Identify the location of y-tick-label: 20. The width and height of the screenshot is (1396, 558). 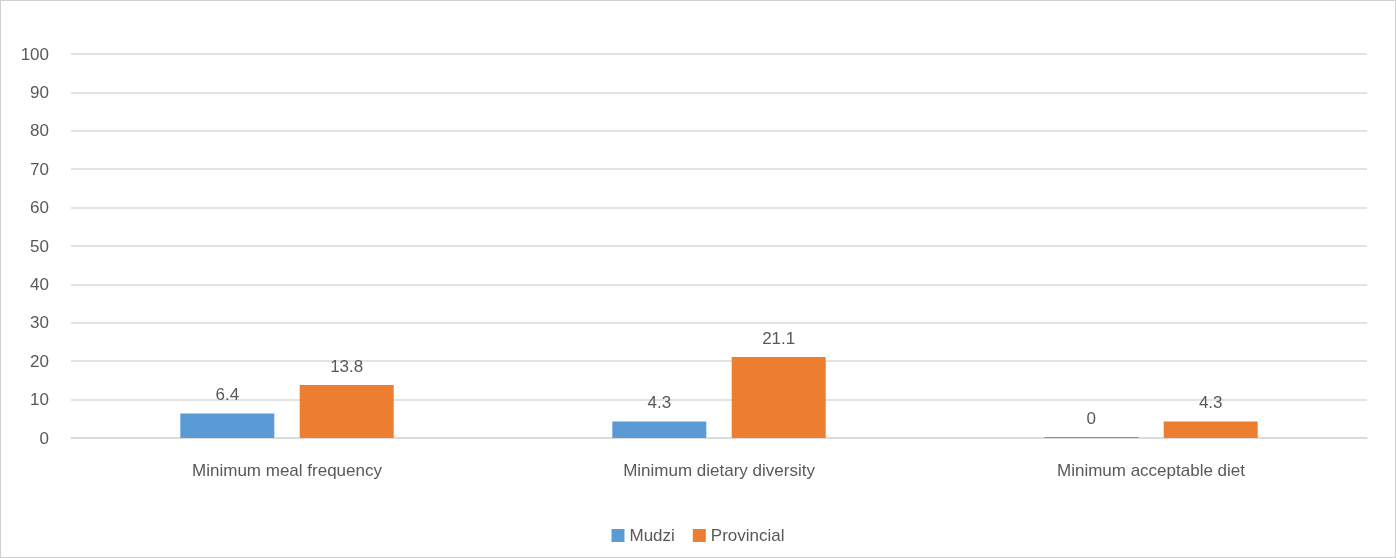
(39, 361).